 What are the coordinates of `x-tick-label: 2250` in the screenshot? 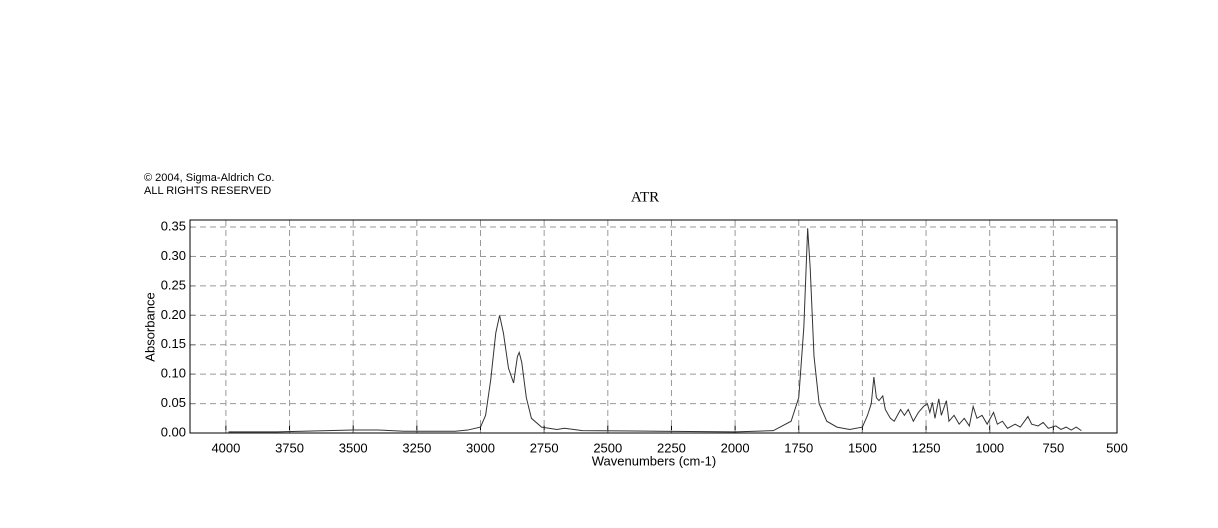 It's located at (671, 447).